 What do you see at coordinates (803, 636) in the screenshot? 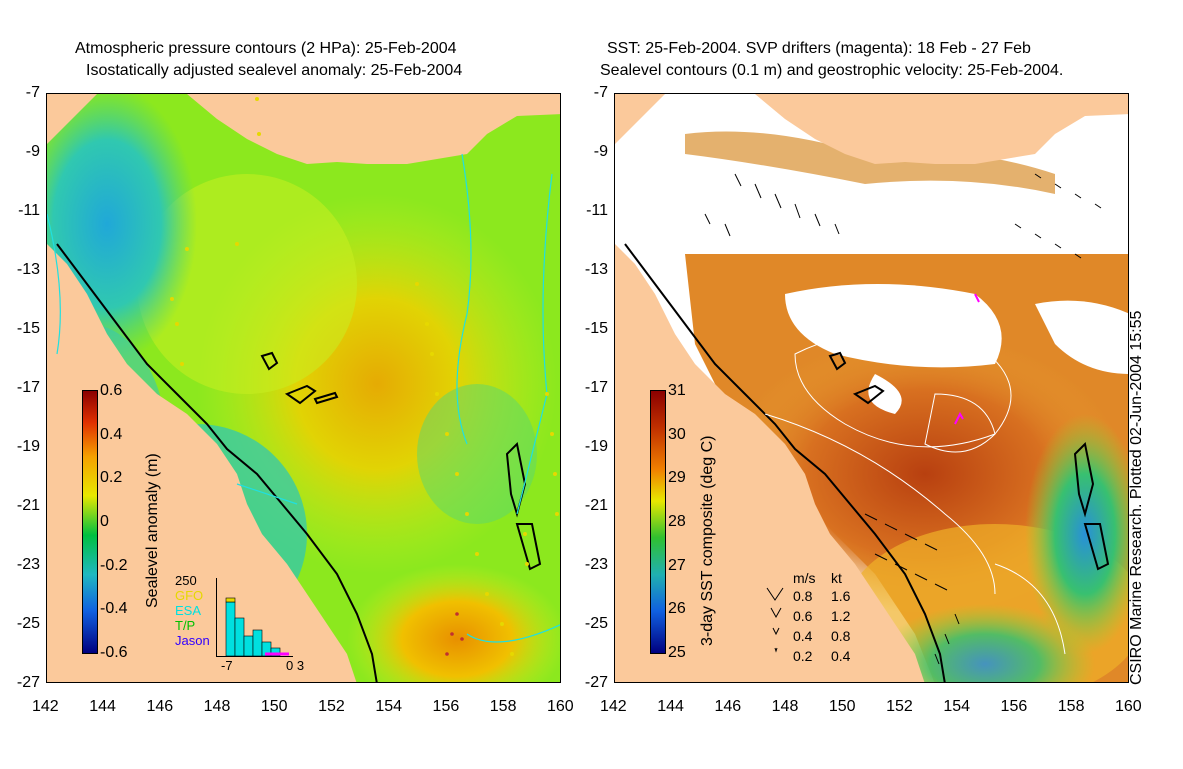
I see `velocity-legend-ms: 0.4` at bounding box center [803, 636].